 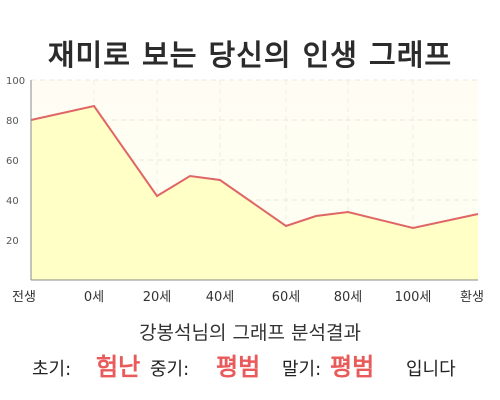 What do you see at coordinates (220, 297) in the screenshot?
I see `x-tick-label: 40세` at bounding box center [220, 297].